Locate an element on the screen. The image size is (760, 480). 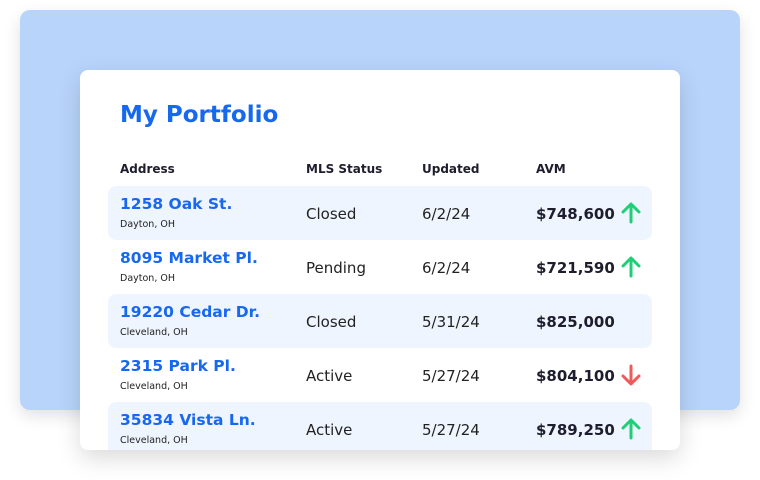
avm-value: $721,590 is located at coordinates (575, 268).